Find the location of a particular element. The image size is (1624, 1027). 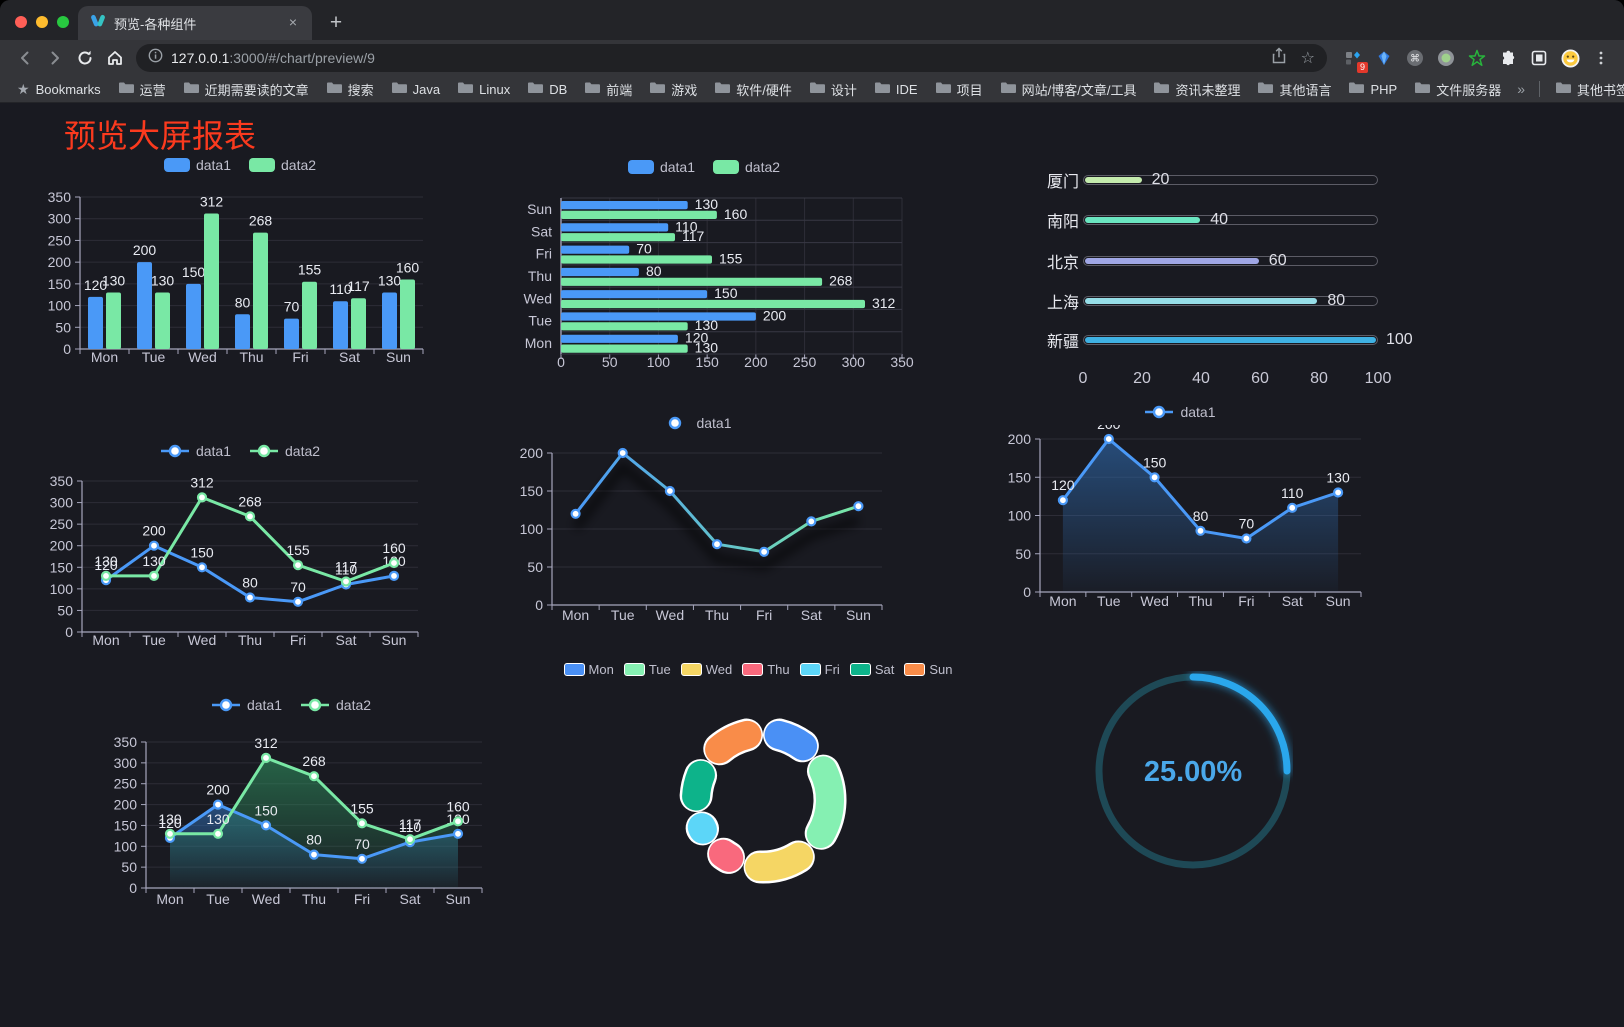

bookmark-folder: IDE is located at coordinates (896, 89).